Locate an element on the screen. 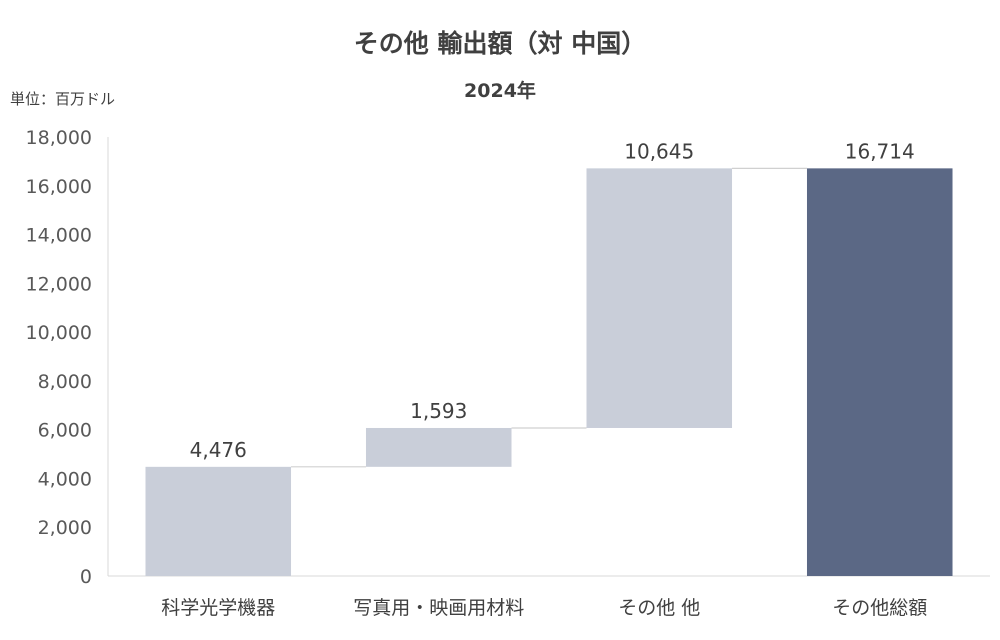  category-label: その他 他 is located at coordinates (659, 608).